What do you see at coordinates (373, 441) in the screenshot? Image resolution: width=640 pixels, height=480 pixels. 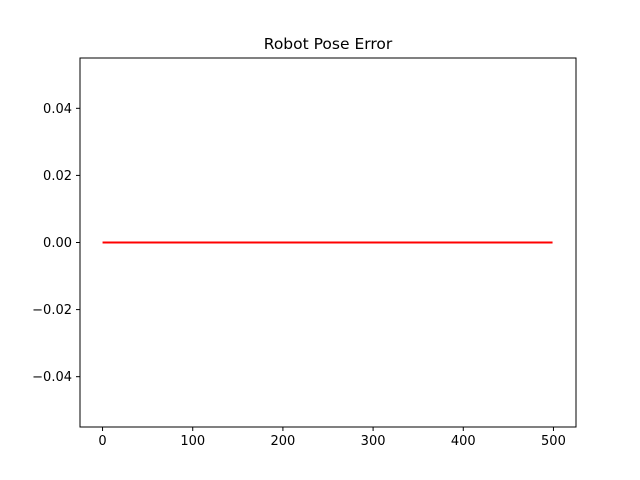 I see `x-tick-label: 300` at bounding box center [373, 441].